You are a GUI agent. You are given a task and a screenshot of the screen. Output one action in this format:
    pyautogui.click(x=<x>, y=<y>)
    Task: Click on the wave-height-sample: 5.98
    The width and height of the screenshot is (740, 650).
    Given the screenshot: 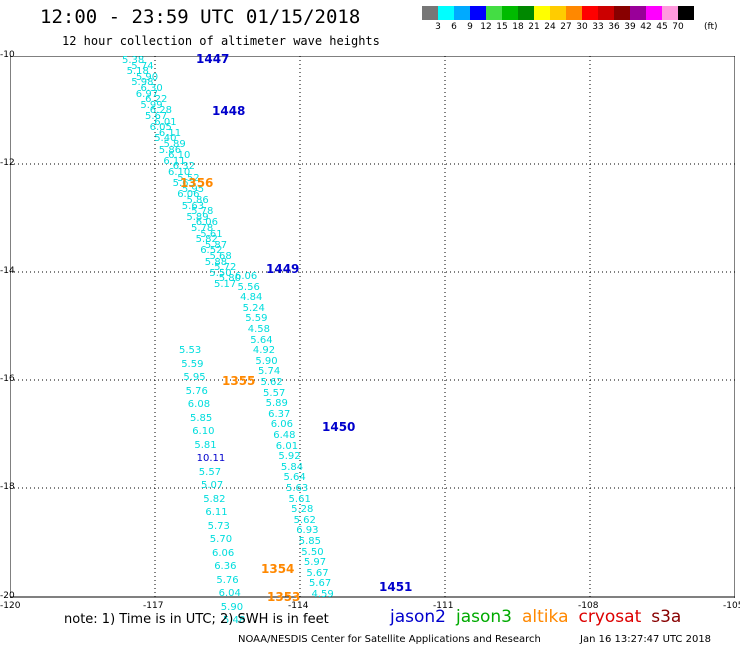 What is the action you would take?
    pyautogui.click(x=142, y=83)
    